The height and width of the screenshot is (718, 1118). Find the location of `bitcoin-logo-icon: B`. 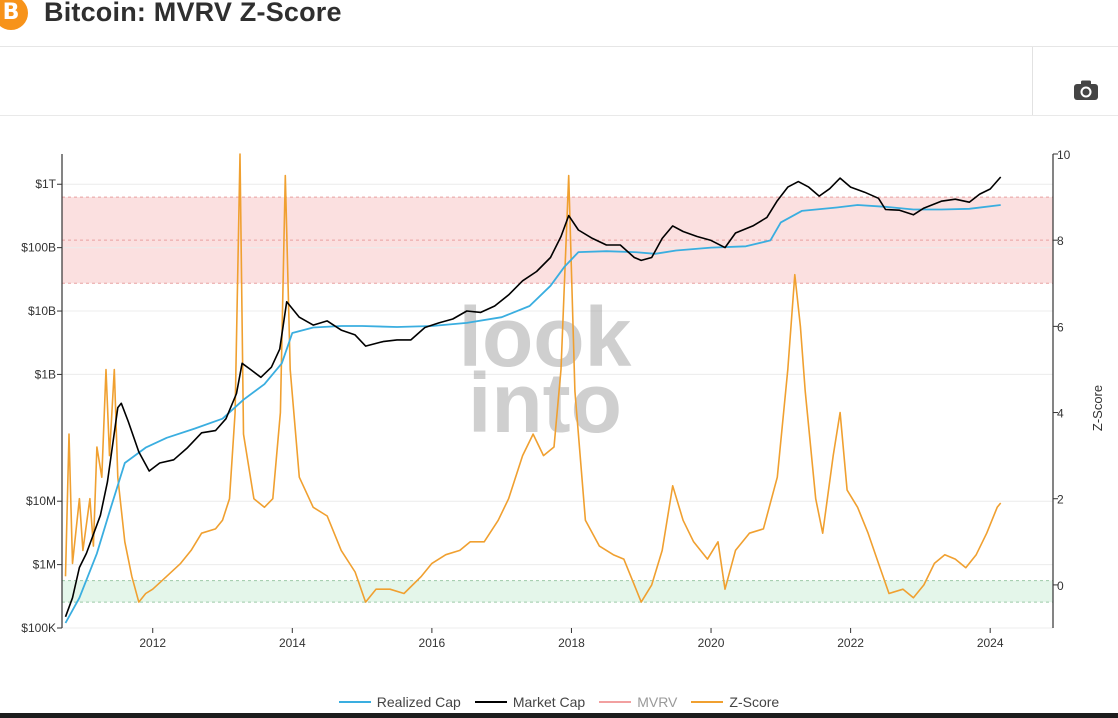

bitcoin-logo-icon: B is located at coordinates (14, 15).